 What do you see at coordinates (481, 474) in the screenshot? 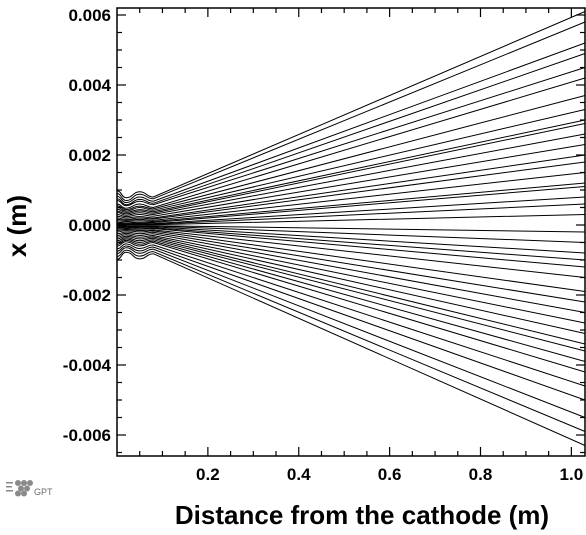
I see `x-tick-label: 0.8` at bounding box center [481, 474].